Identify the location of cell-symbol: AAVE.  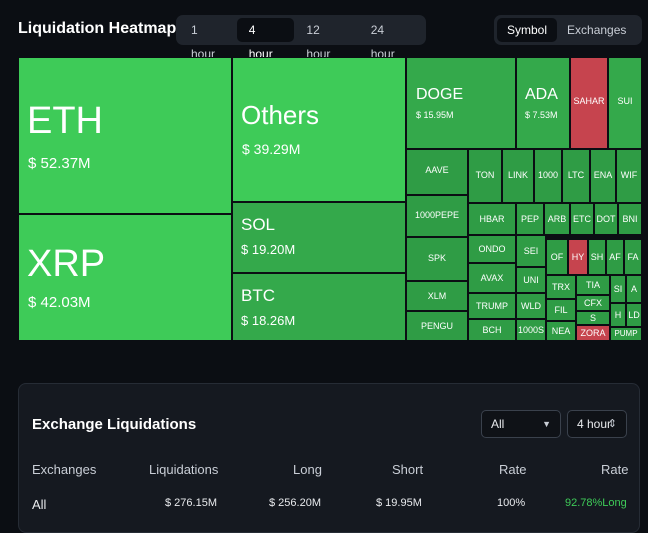
(437, 170).